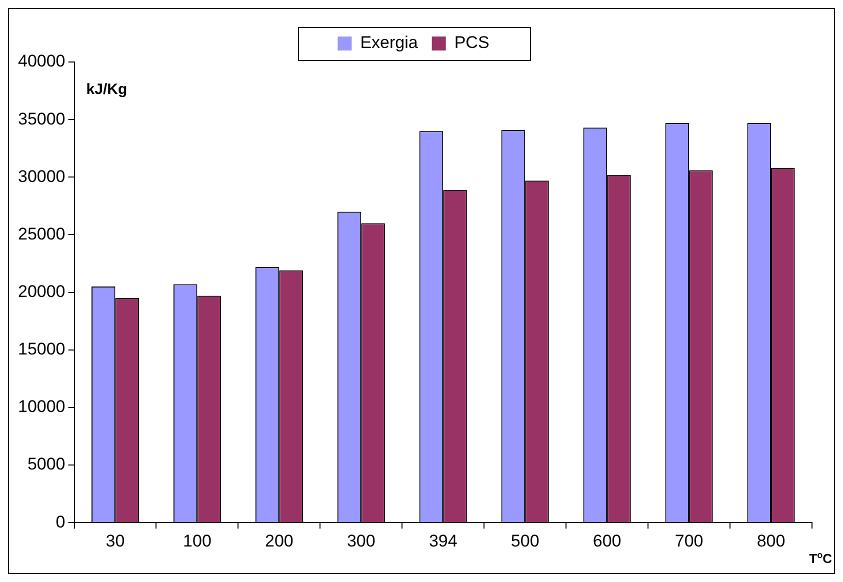 This screenshot has width=843, height=582. What do you see at coordinates (42, 118) in the screenshot?
I see `y-tick-label: 35000` at bounding box center [42, 118].